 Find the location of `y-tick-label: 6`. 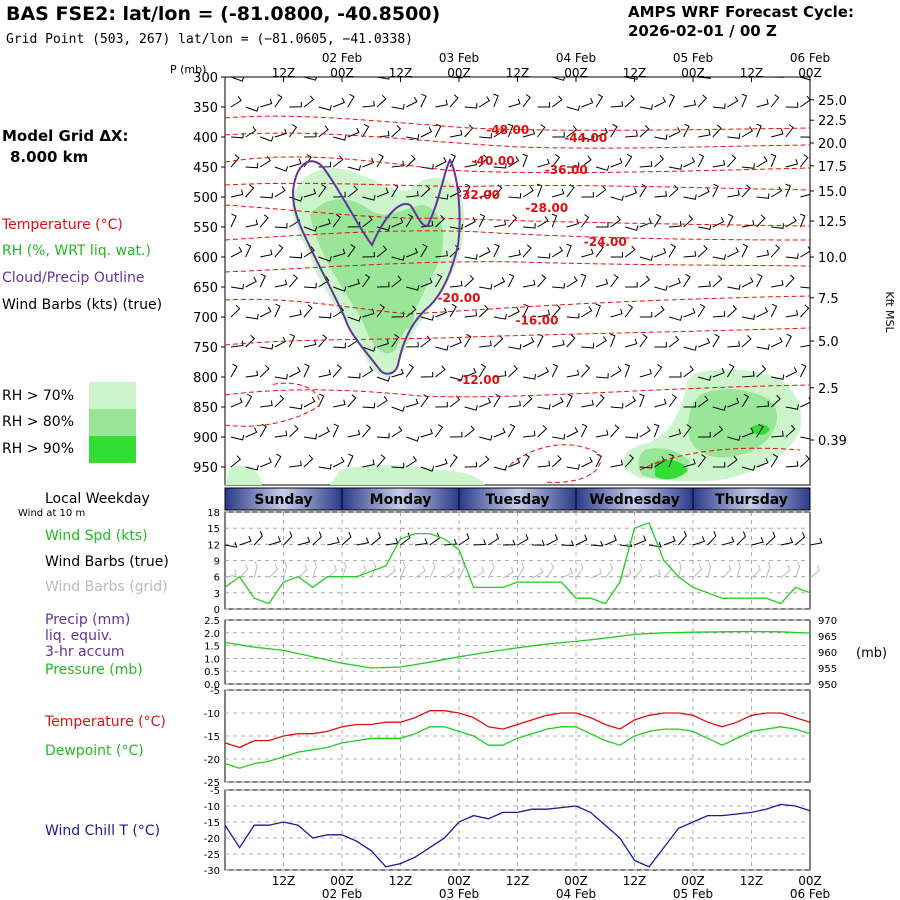

y-tick-label: 6 is located at coordinates (217, 578).